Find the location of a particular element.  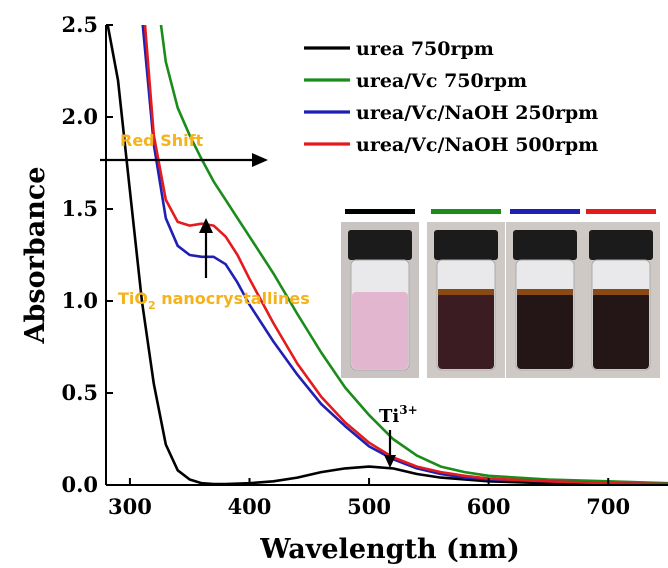

y-tick-label: 2.5 is located at coordinates (79, 24).